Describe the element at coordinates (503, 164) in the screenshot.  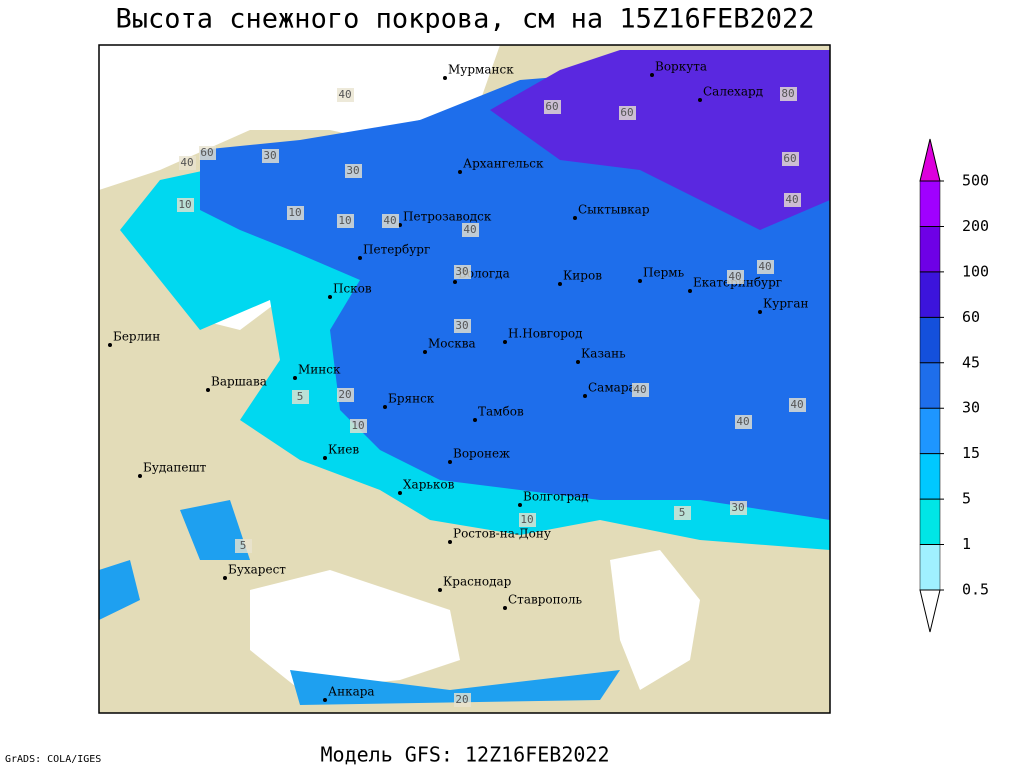
I see `city-label: Архангельск` at that location.